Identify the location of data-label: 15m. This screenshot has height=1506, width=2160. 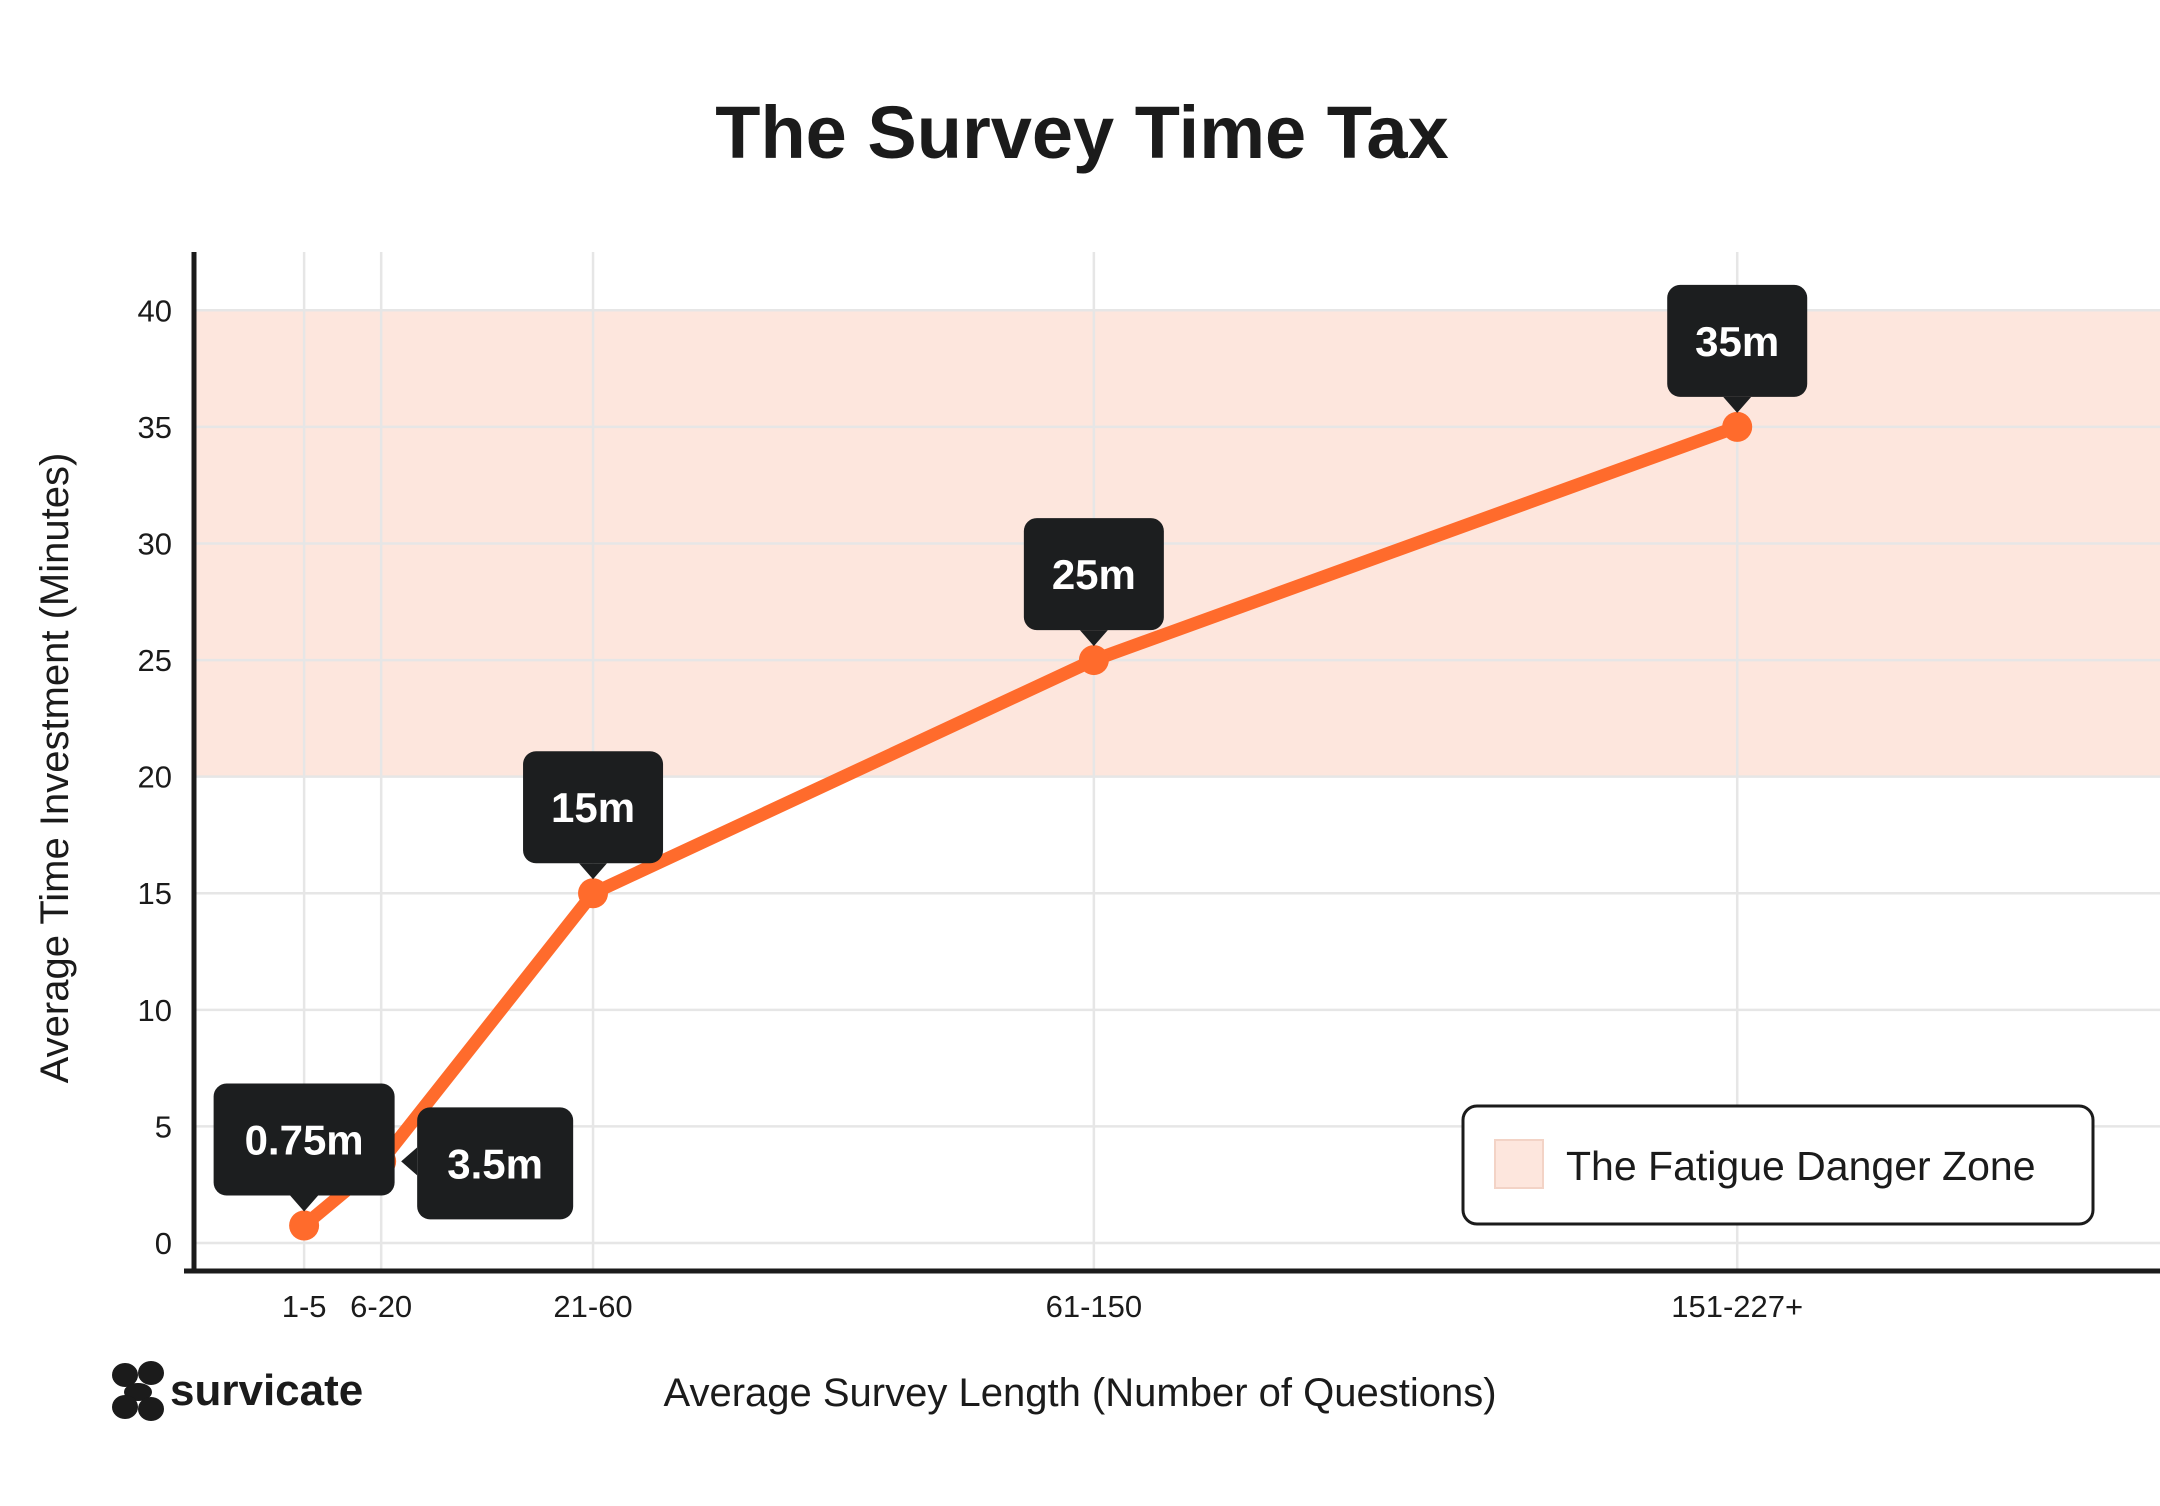
(593, 815).